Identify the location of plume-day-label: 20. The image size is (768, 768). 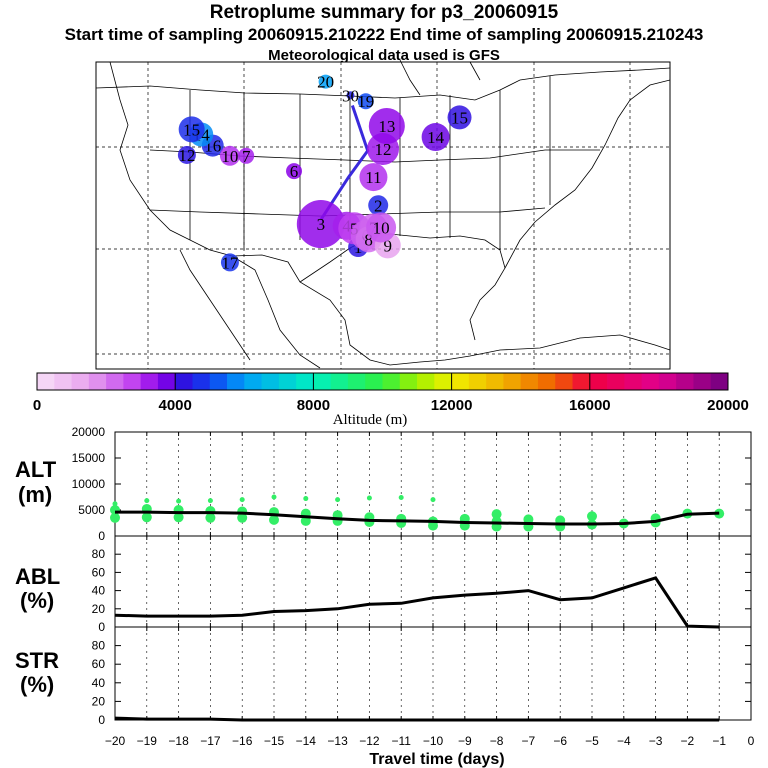
(325, 82).